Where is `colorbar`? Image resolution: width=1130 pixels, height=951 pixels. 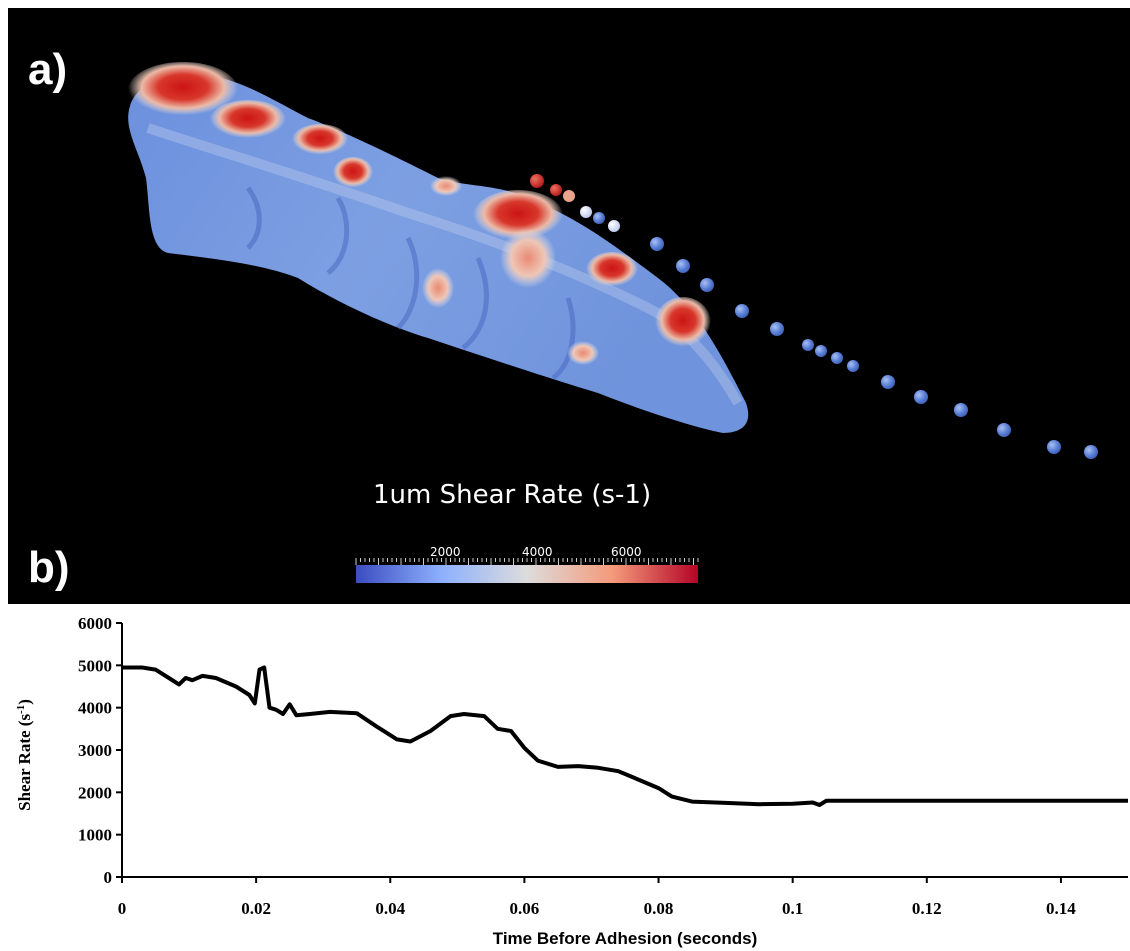 colorbar is located at coordinates (527, 570).